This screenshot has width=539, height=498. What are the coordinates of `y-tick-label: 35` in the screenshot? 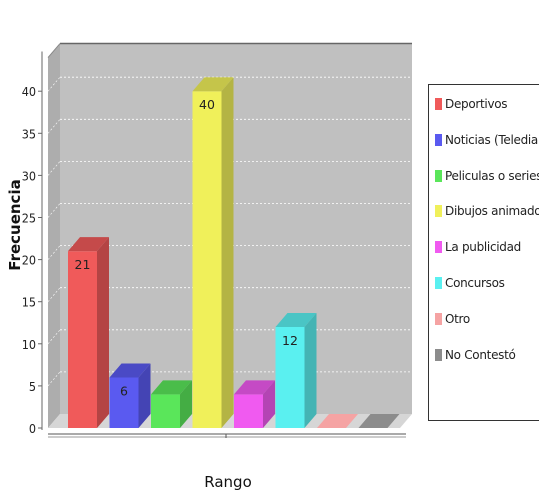 It's located at (29, 133).